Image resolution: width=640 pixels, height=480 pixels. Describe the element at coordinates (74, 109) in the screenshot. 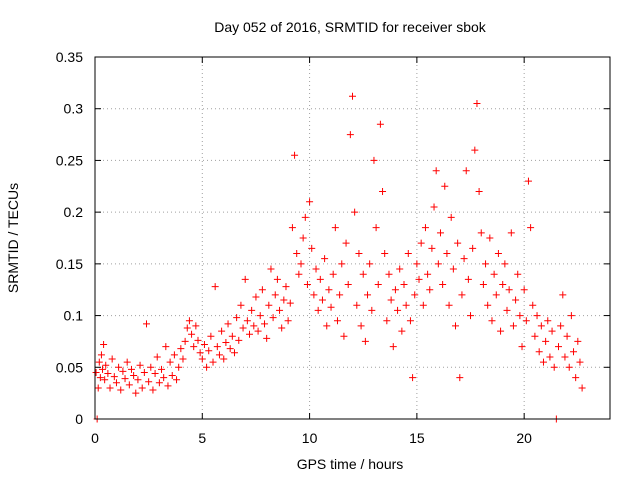

I see `y-tick-label: 0.3` at that location.